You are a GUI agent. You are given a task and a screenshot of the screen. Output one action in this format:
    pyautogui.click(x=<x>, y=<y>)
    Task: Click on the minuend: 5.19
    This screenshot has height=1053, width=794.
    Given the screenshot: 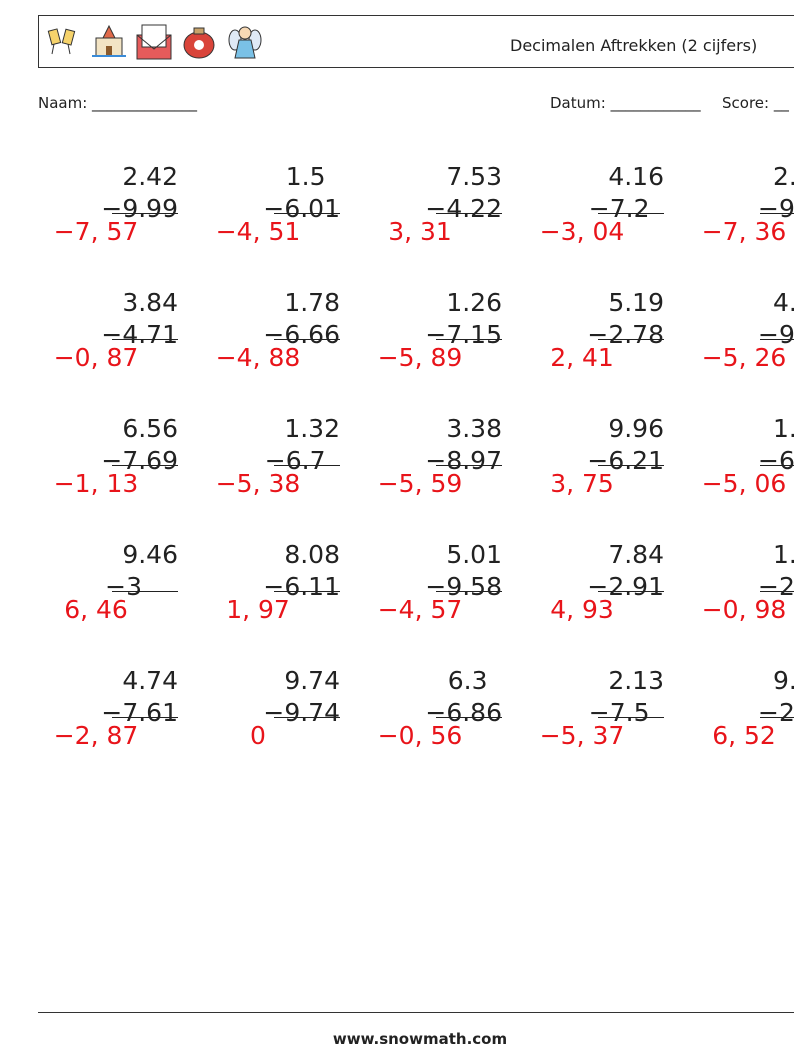 What is the action you would take?
    pyautogui.click(x=636, y=302)
    